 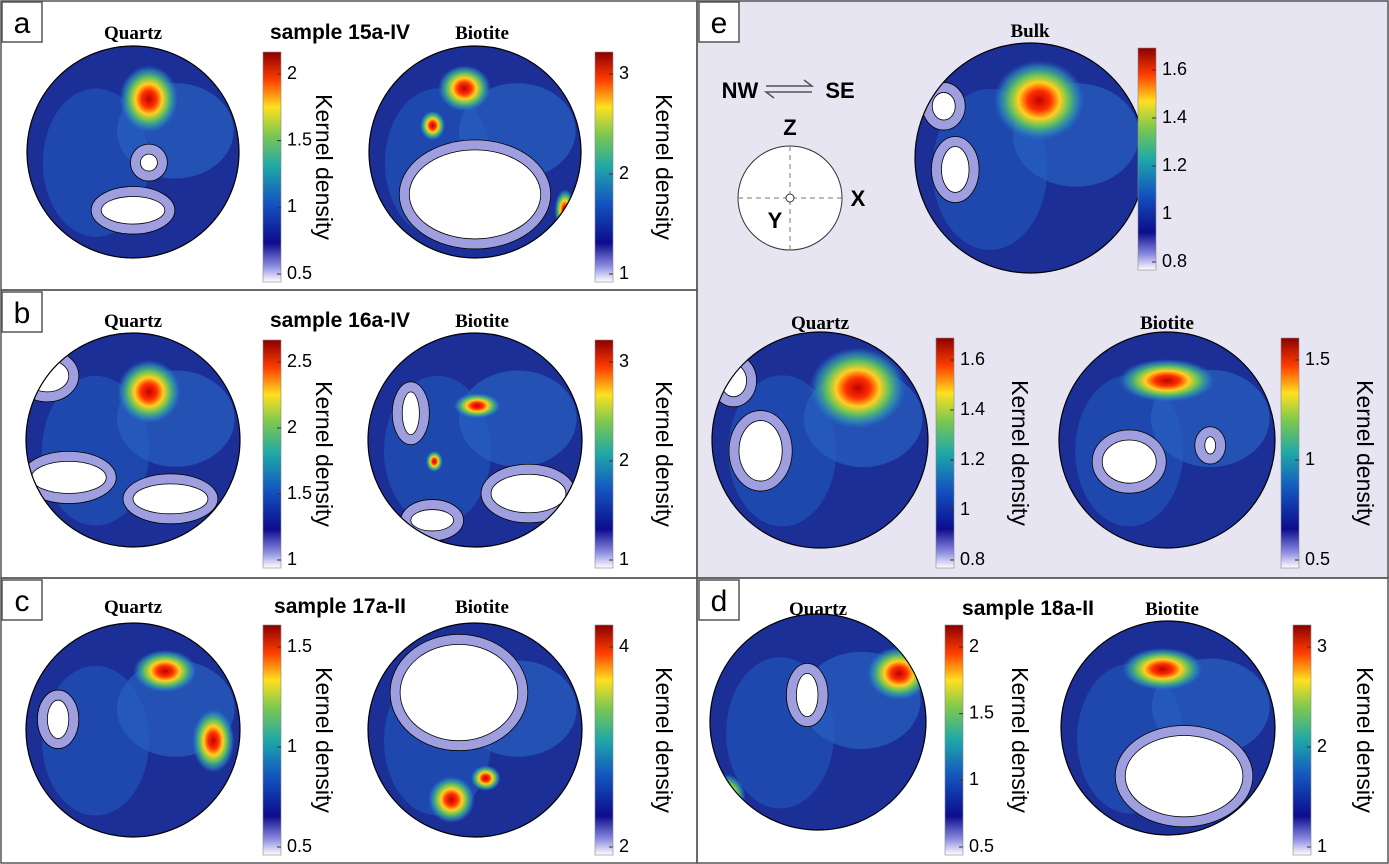 What do you see at coordinates (624, 646) in the screenshot?
I see `colorbar-tick-label: 4` at bounding box center [624, 646].